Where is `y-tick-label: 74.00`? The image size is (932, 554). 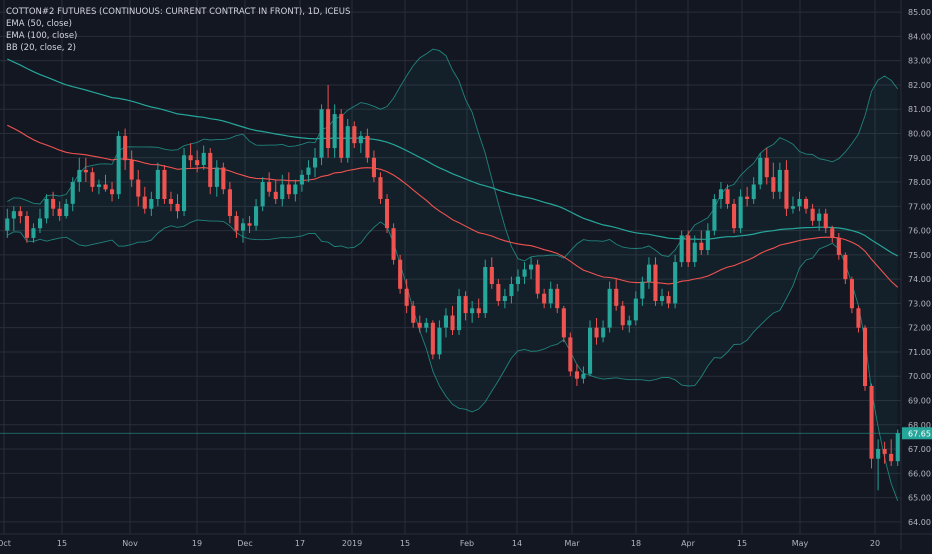
y-tick-label: 74.00 is located at coordinates (919, 279).